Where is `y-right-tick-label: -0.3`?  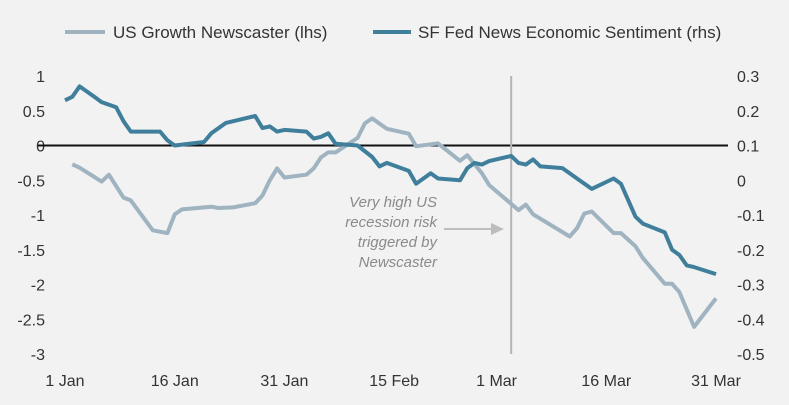 y-right-tick-label: -0.3 is located at coordinates (751, 286).